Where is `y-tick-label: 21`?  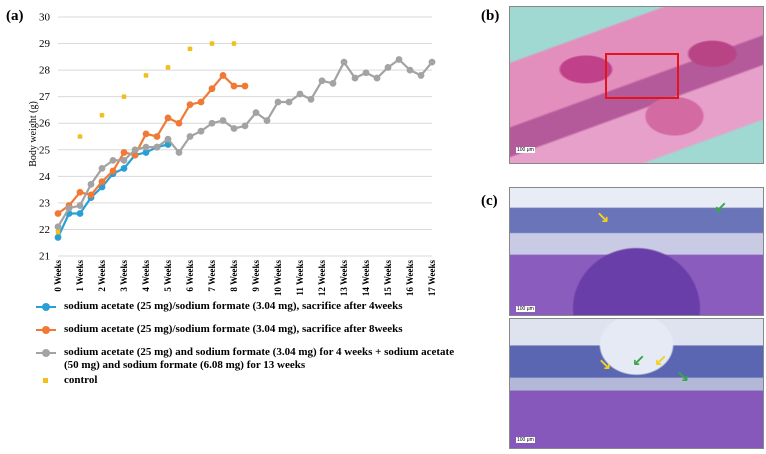
y-tick-label: 21 is located at coordinates (44, 257).